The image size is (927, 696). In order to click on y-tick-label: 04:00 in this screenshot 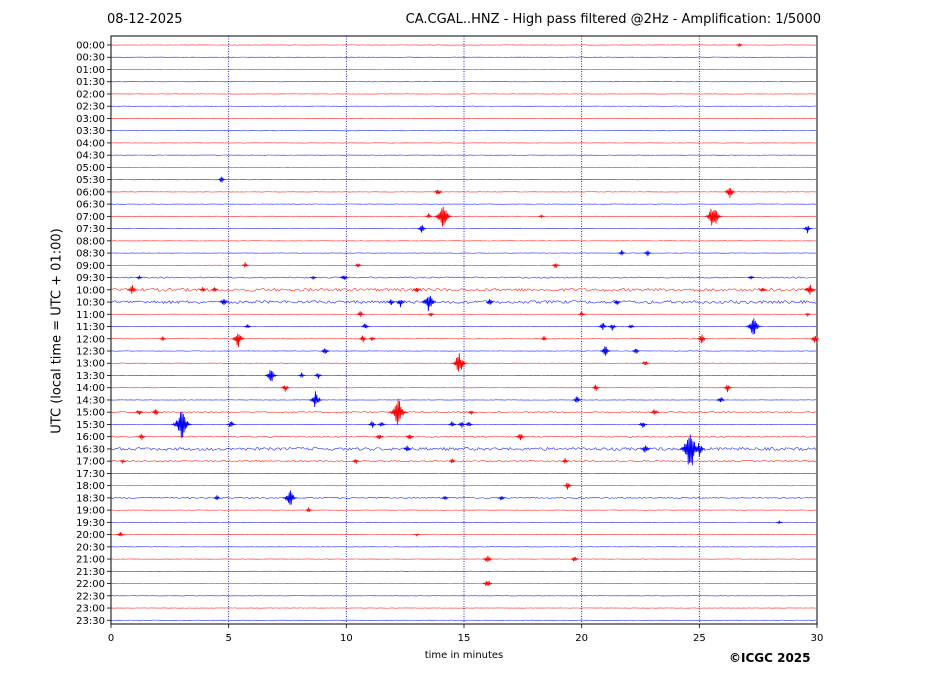, I will do `click(90, 143)`.